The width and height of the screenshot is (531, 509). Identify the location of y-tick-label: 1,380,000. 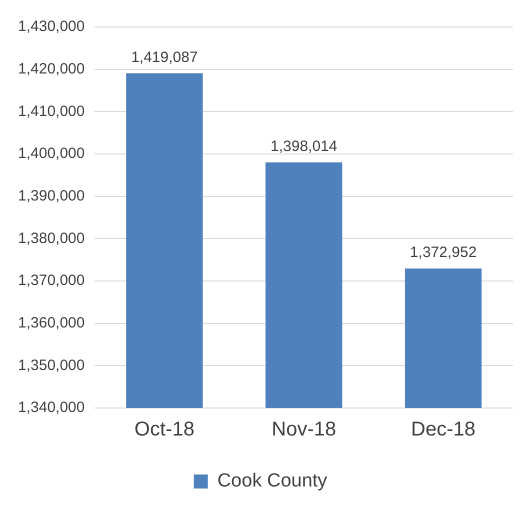
(51, 238).